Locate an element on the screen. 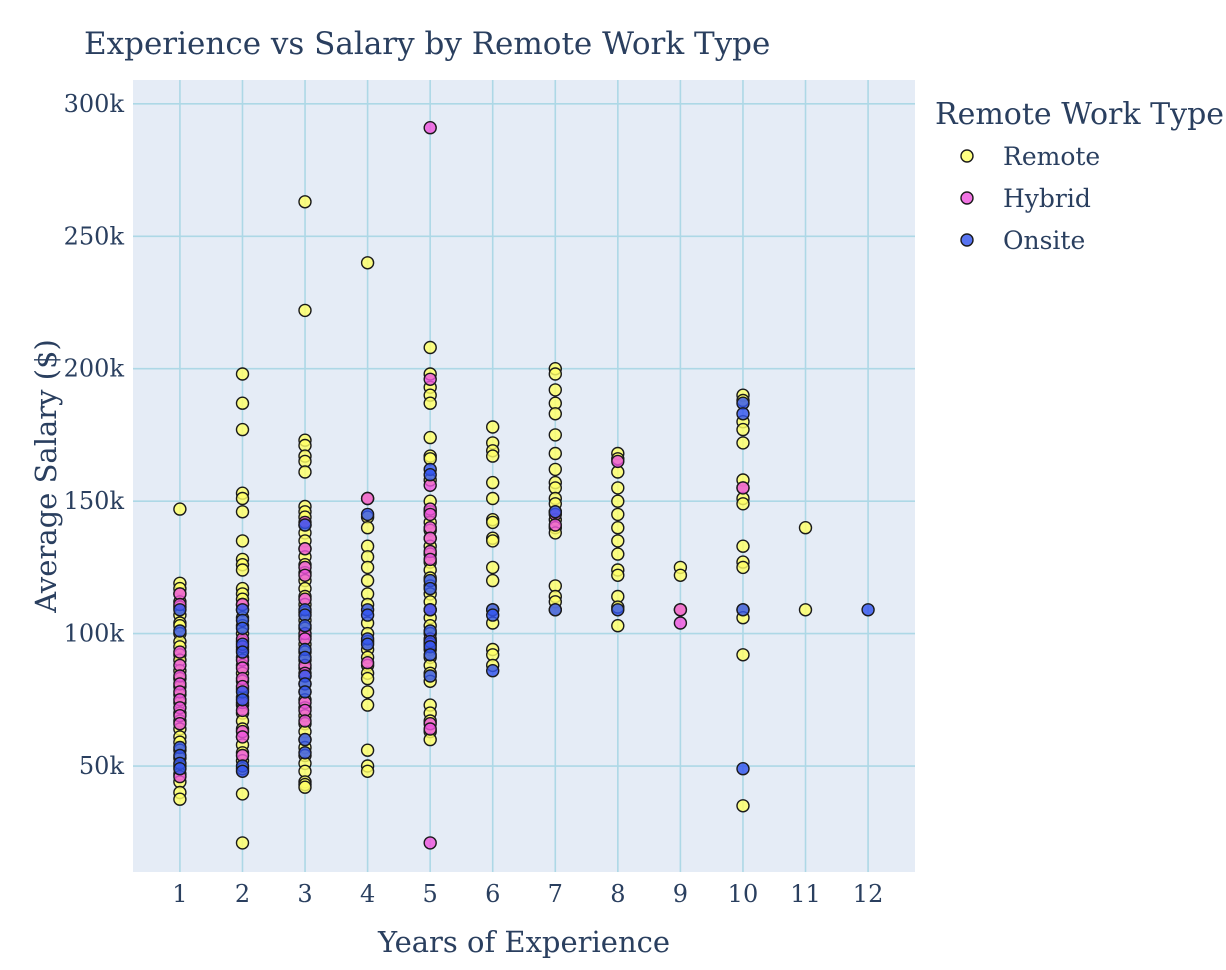  legend: Remote Work Type Remote Hybrid Onsite is located at coordinates (1079, 176).